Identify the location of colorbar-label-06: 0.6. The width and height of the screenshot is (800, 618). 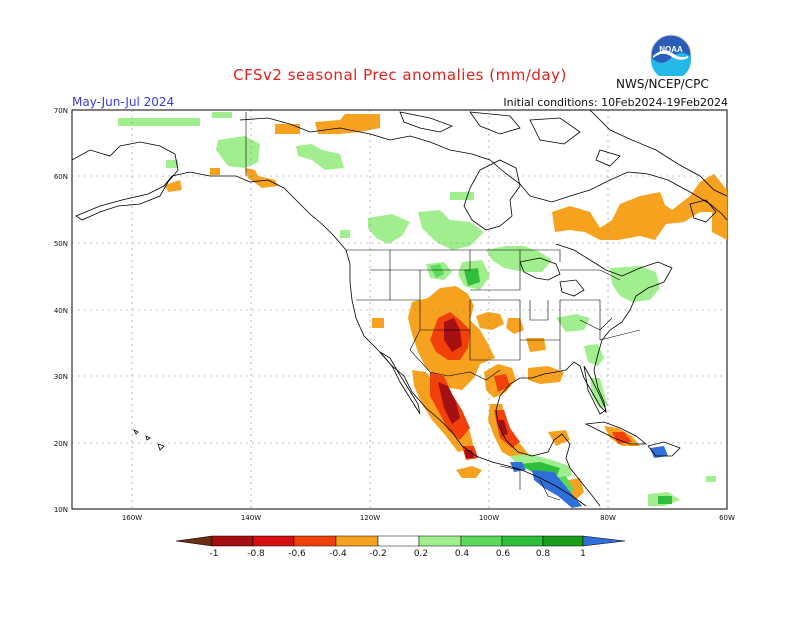
(503, 554).